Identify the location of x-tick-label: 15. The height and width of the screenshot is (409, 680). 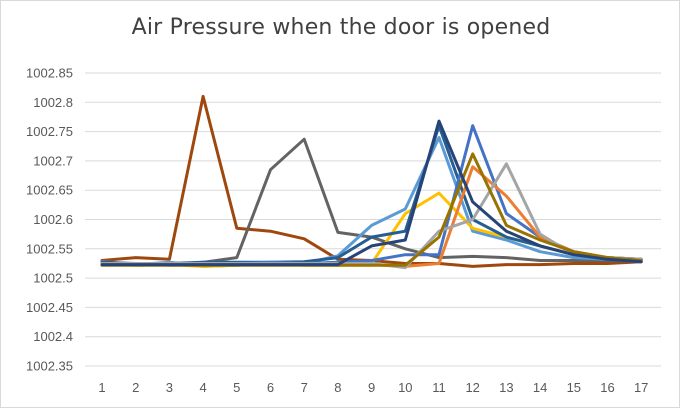
(574, 387).